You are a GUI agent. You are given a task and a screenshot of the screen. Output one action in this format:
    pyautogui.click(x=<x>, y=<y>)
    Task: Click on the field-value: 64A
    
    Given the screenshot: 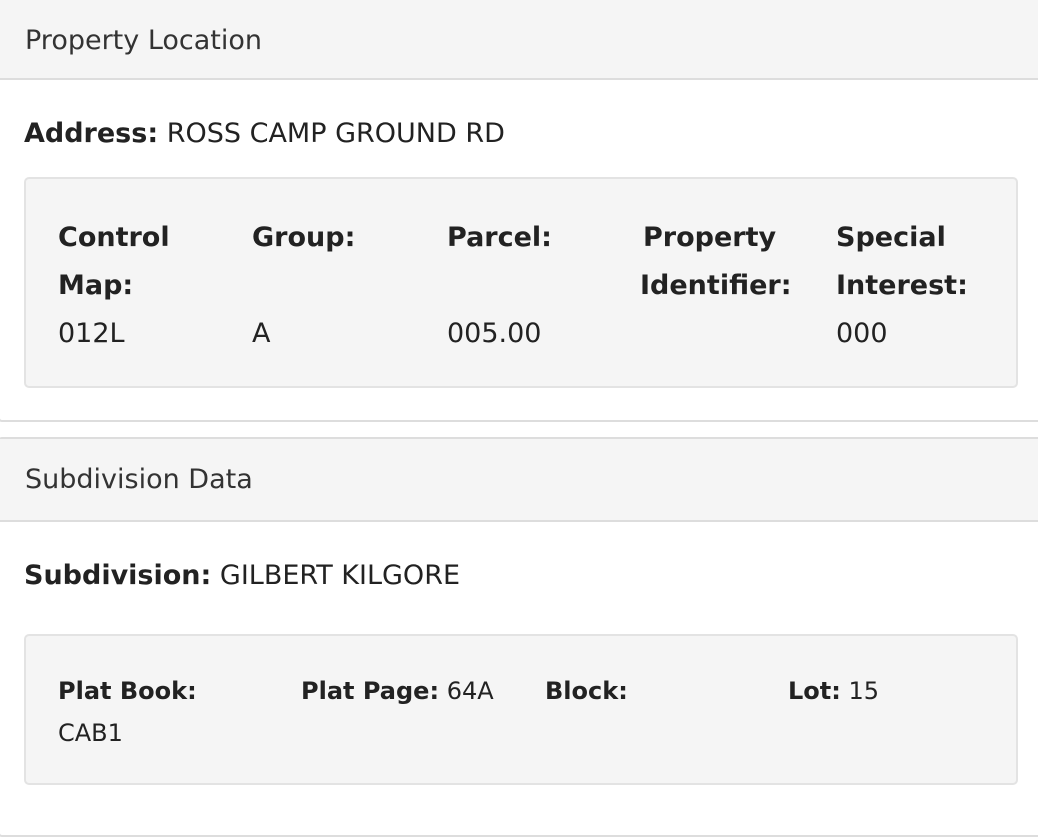 What is the action you would take?
    pyautogui.click(x=470, y=691)
    